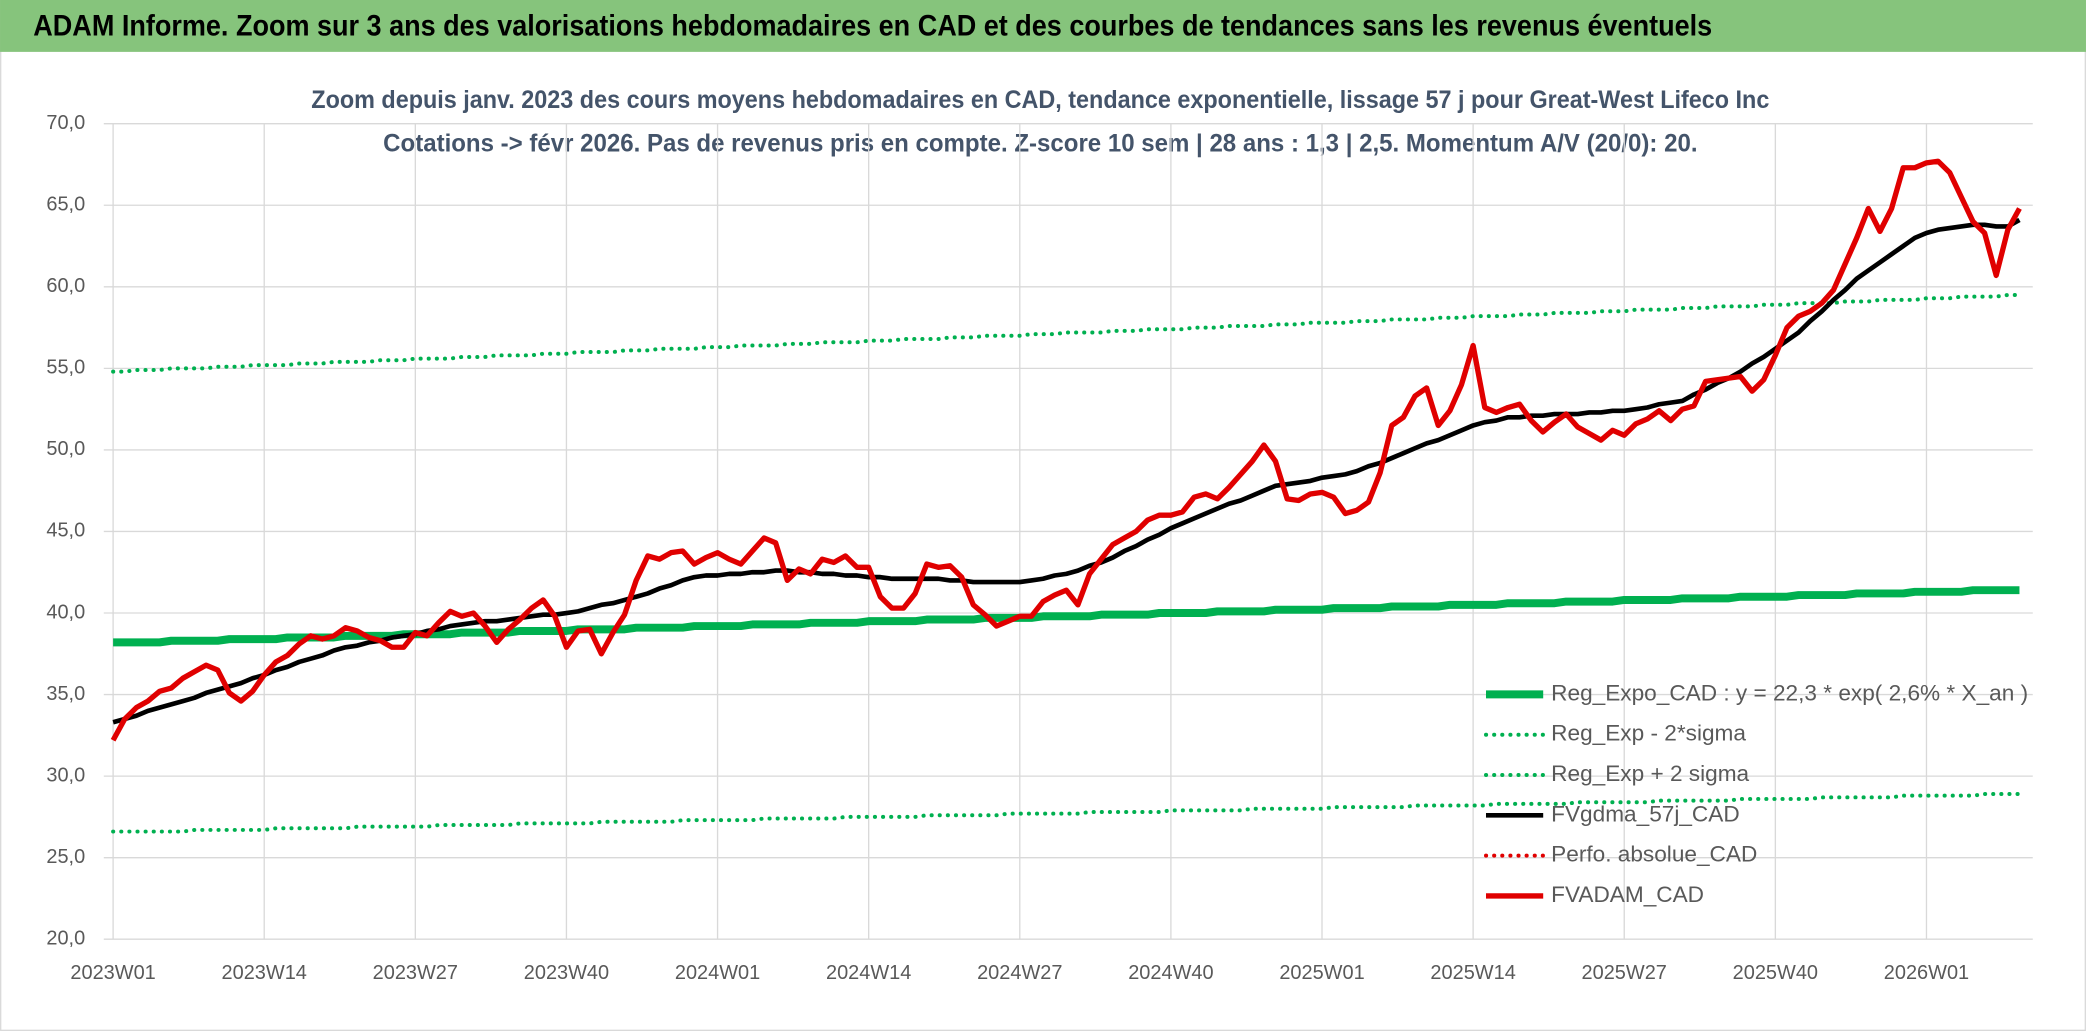 Image resolution: width=2086 pixels, height=1031 pixels. What do you see at coordinates (1926, 973) in the screenshot?
I see `x-tick-label: 2026W01` at bounding box center [1926, 973].